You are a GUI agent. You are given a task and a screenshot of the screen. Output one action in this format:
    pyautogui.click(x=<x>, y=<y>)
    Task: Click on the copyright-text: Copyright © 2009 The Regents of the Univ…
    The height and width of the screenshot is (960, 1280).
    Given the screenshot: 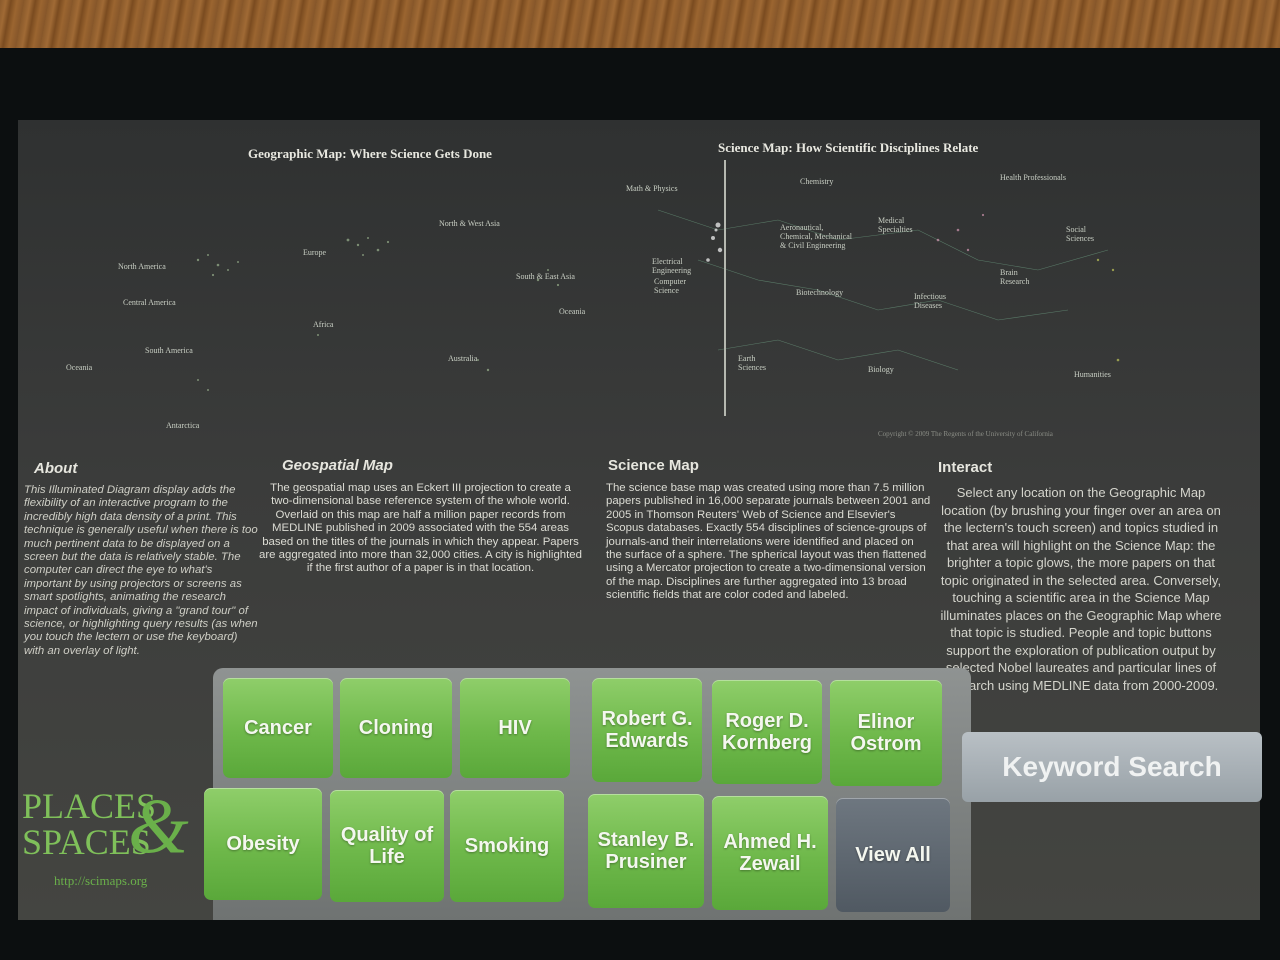 What is the action you would take?
    pyautogui.click(x=965, y=434)
    